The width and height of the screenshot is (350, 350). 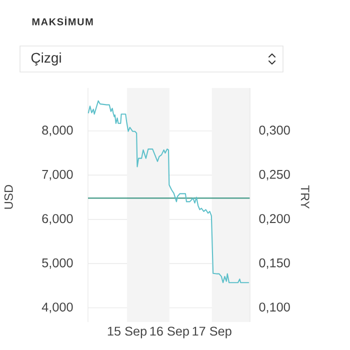 What do you see at coordinates (57, 219) in the screenshot?
I see `y-tick-label: 6,000` at bounding box center [57, 219].